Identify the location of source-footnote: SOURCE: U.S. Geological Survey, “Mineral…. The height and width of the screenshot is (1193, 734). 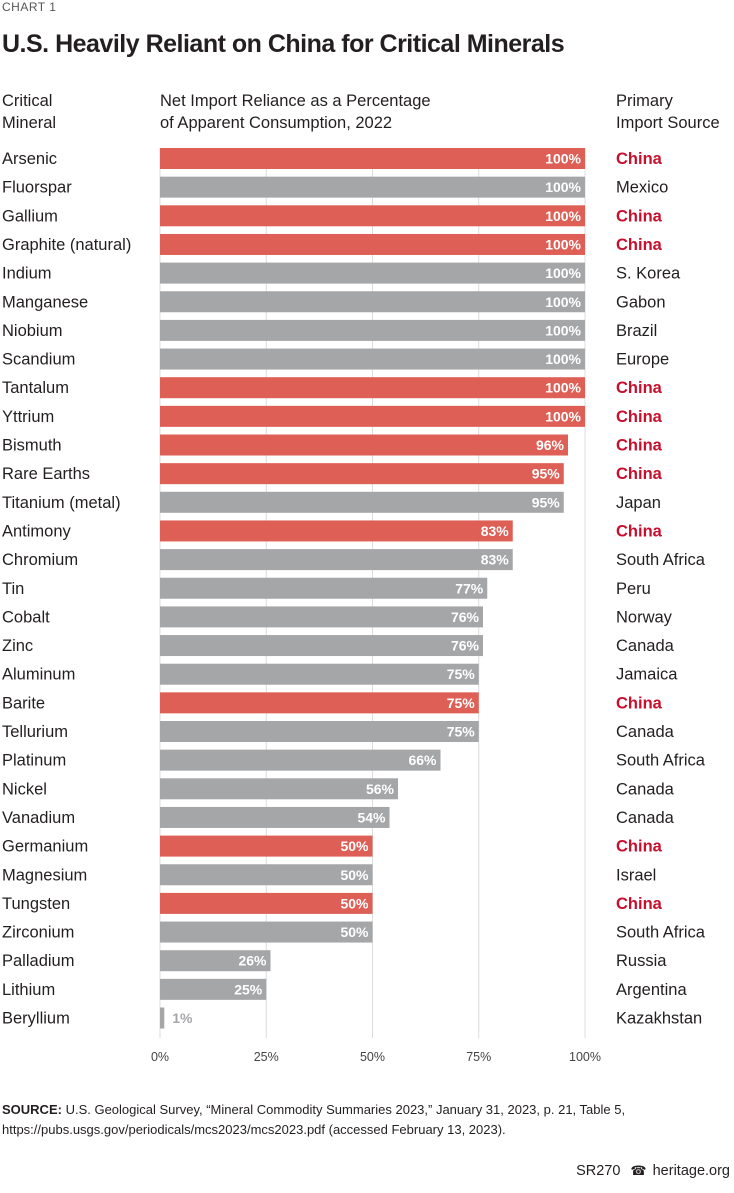
(352, 1120).